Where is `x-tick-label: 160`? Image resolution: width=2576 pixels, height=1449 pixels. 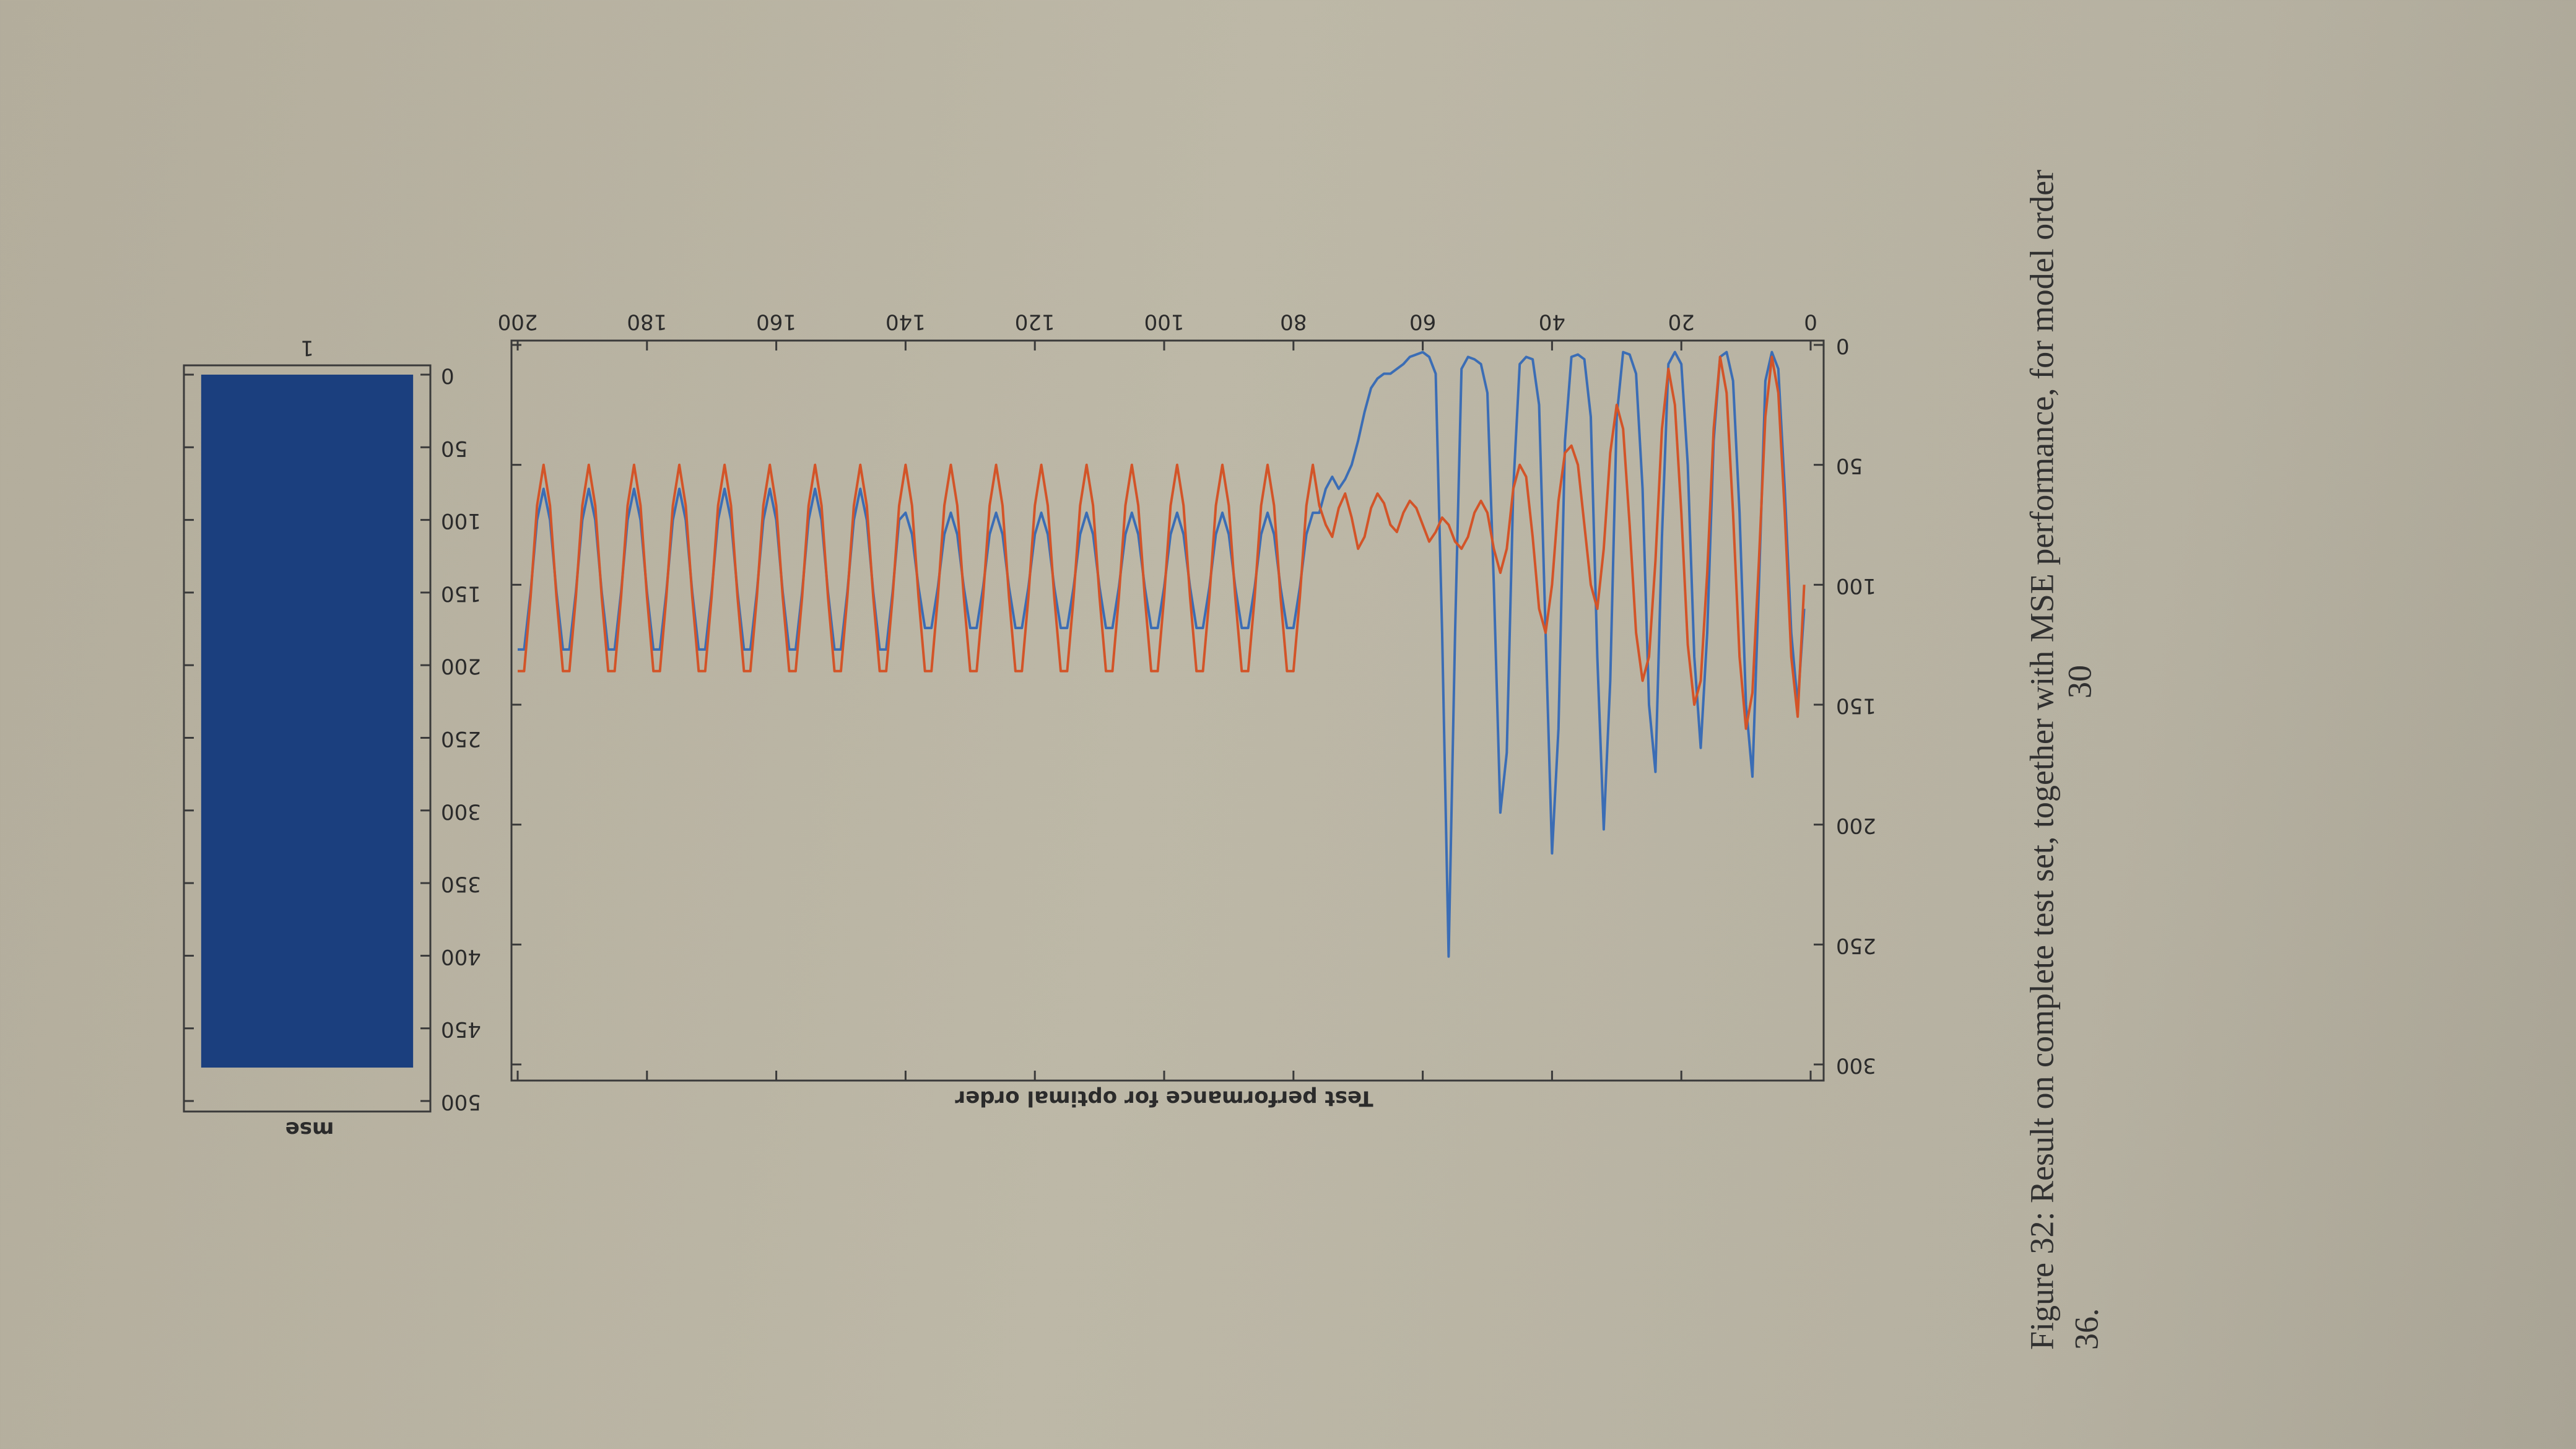 x-tick-label: 160 is located at coordinates (776, 322).